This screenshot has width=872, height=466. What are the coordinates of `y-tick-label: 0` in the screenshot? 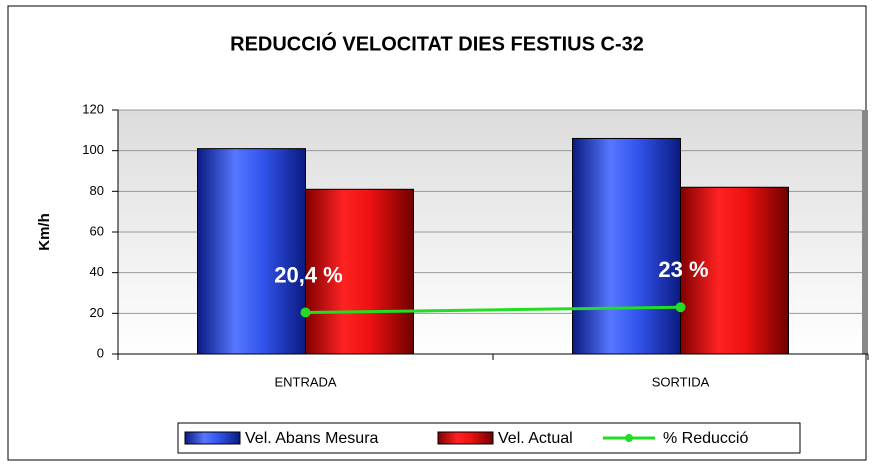 It's located at (100, 352).